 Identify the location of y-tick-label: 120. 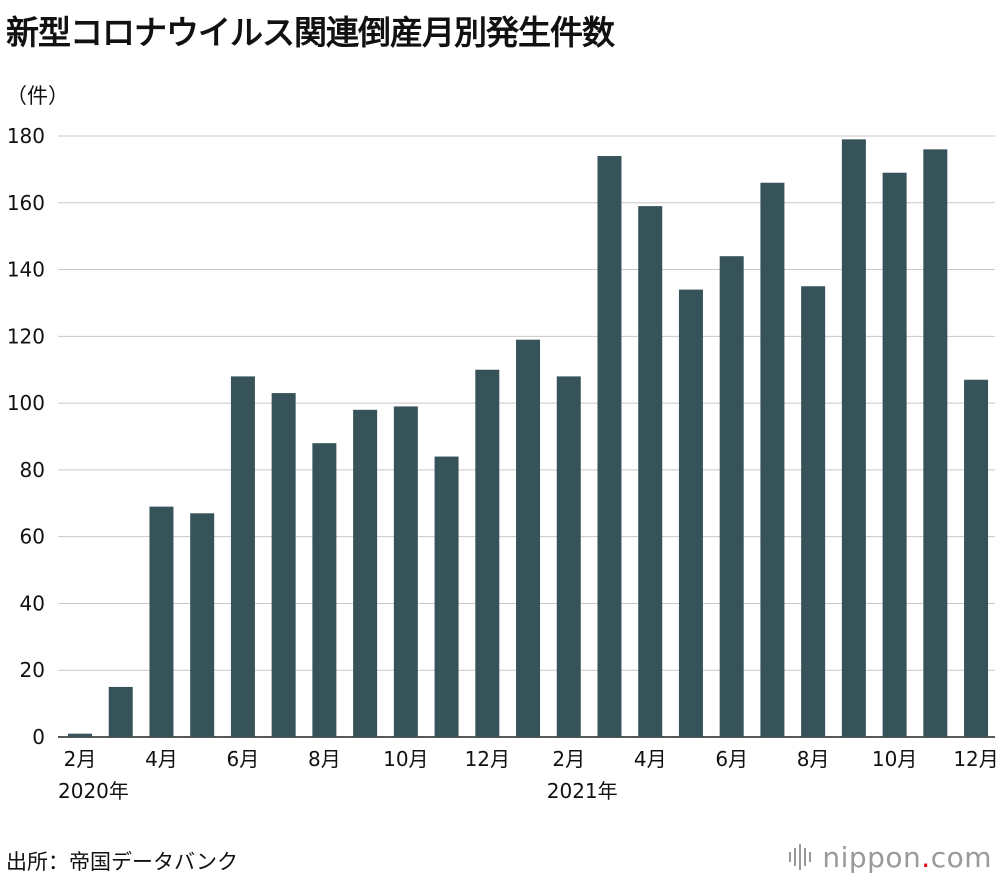
(26, 336).